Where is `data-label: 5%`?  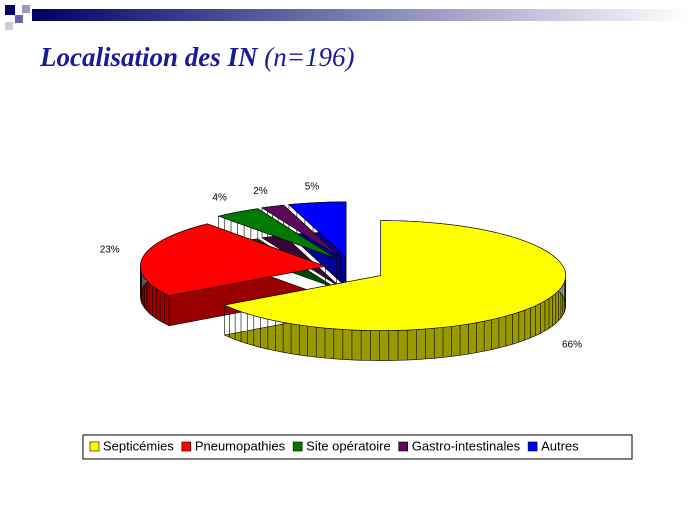
data-label: 5% is located at coordinates (312, 186).